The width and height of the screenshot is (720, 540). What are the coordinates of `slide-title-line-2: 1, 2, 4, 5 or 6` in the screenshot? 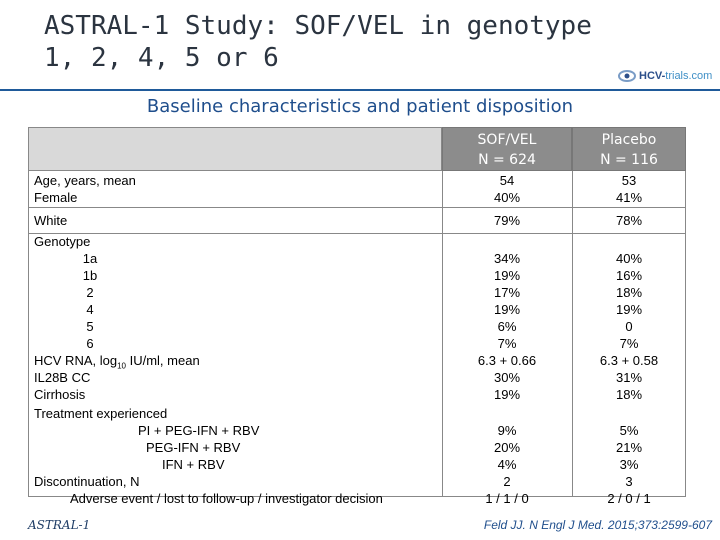 It's located at (161, 58).